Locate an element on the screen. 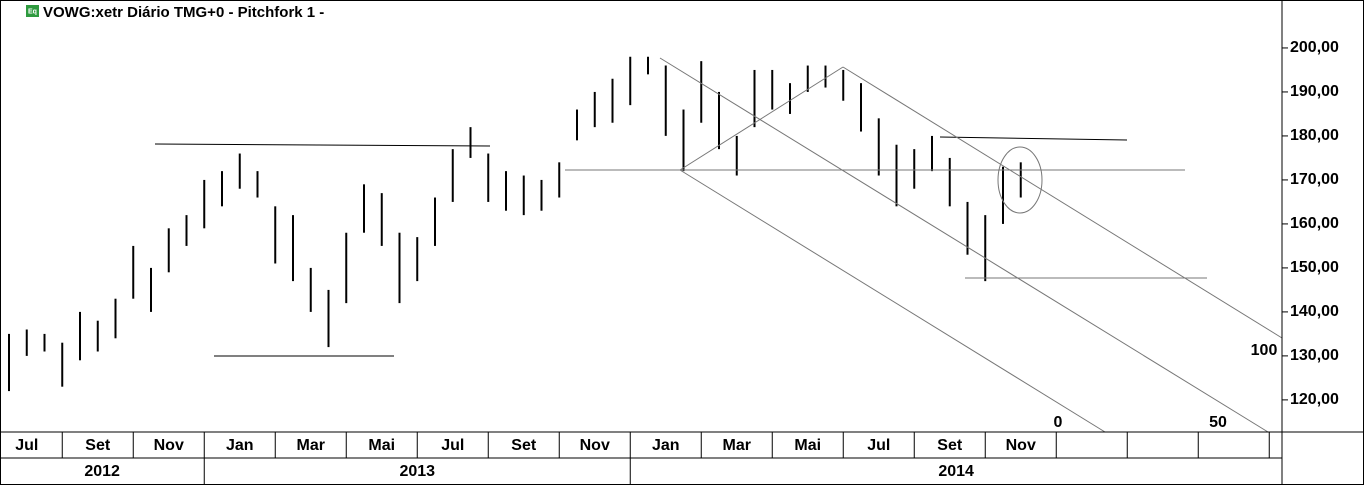 This screenshot has width=1364, height=485. y-tick-label: 160,00 is located at coordinates (1314, 223).